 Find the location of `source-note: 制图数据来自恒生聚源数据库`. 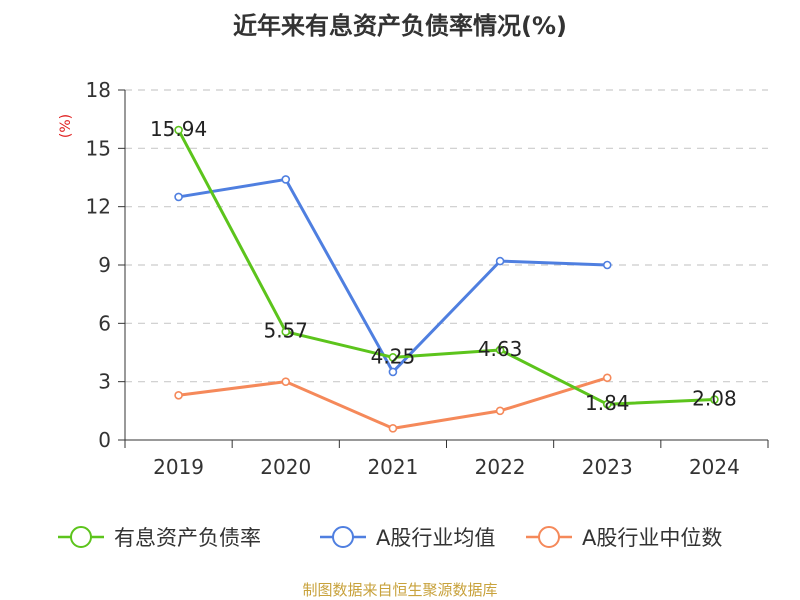

source-note: 制图数据来自恒生聚源数据库 is located at coordinates (400, 590).